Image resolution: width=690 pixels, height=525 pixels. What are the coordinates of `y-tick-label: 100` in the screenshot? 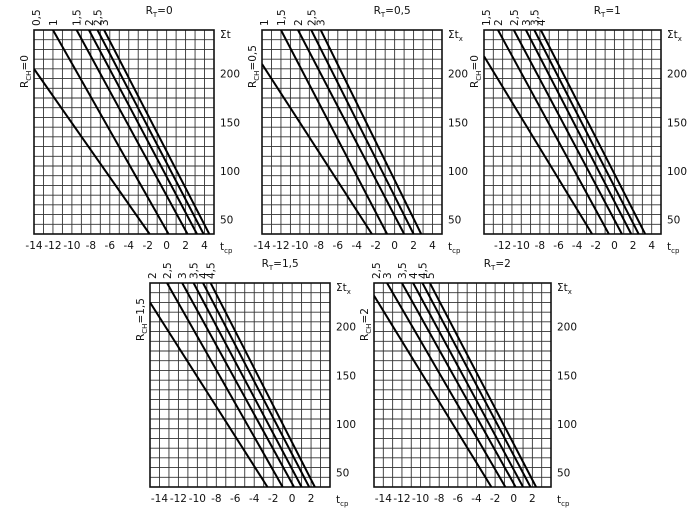 It's located at (230, 172).